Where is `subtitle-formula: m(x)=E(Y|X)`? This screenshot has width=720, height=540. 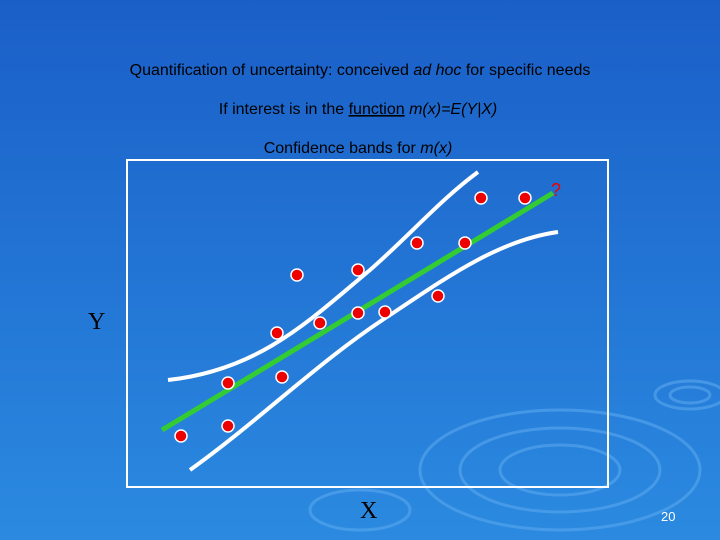 subtitle-formula: m(x)=E(Y|X) is located at coordinates (453, 109).